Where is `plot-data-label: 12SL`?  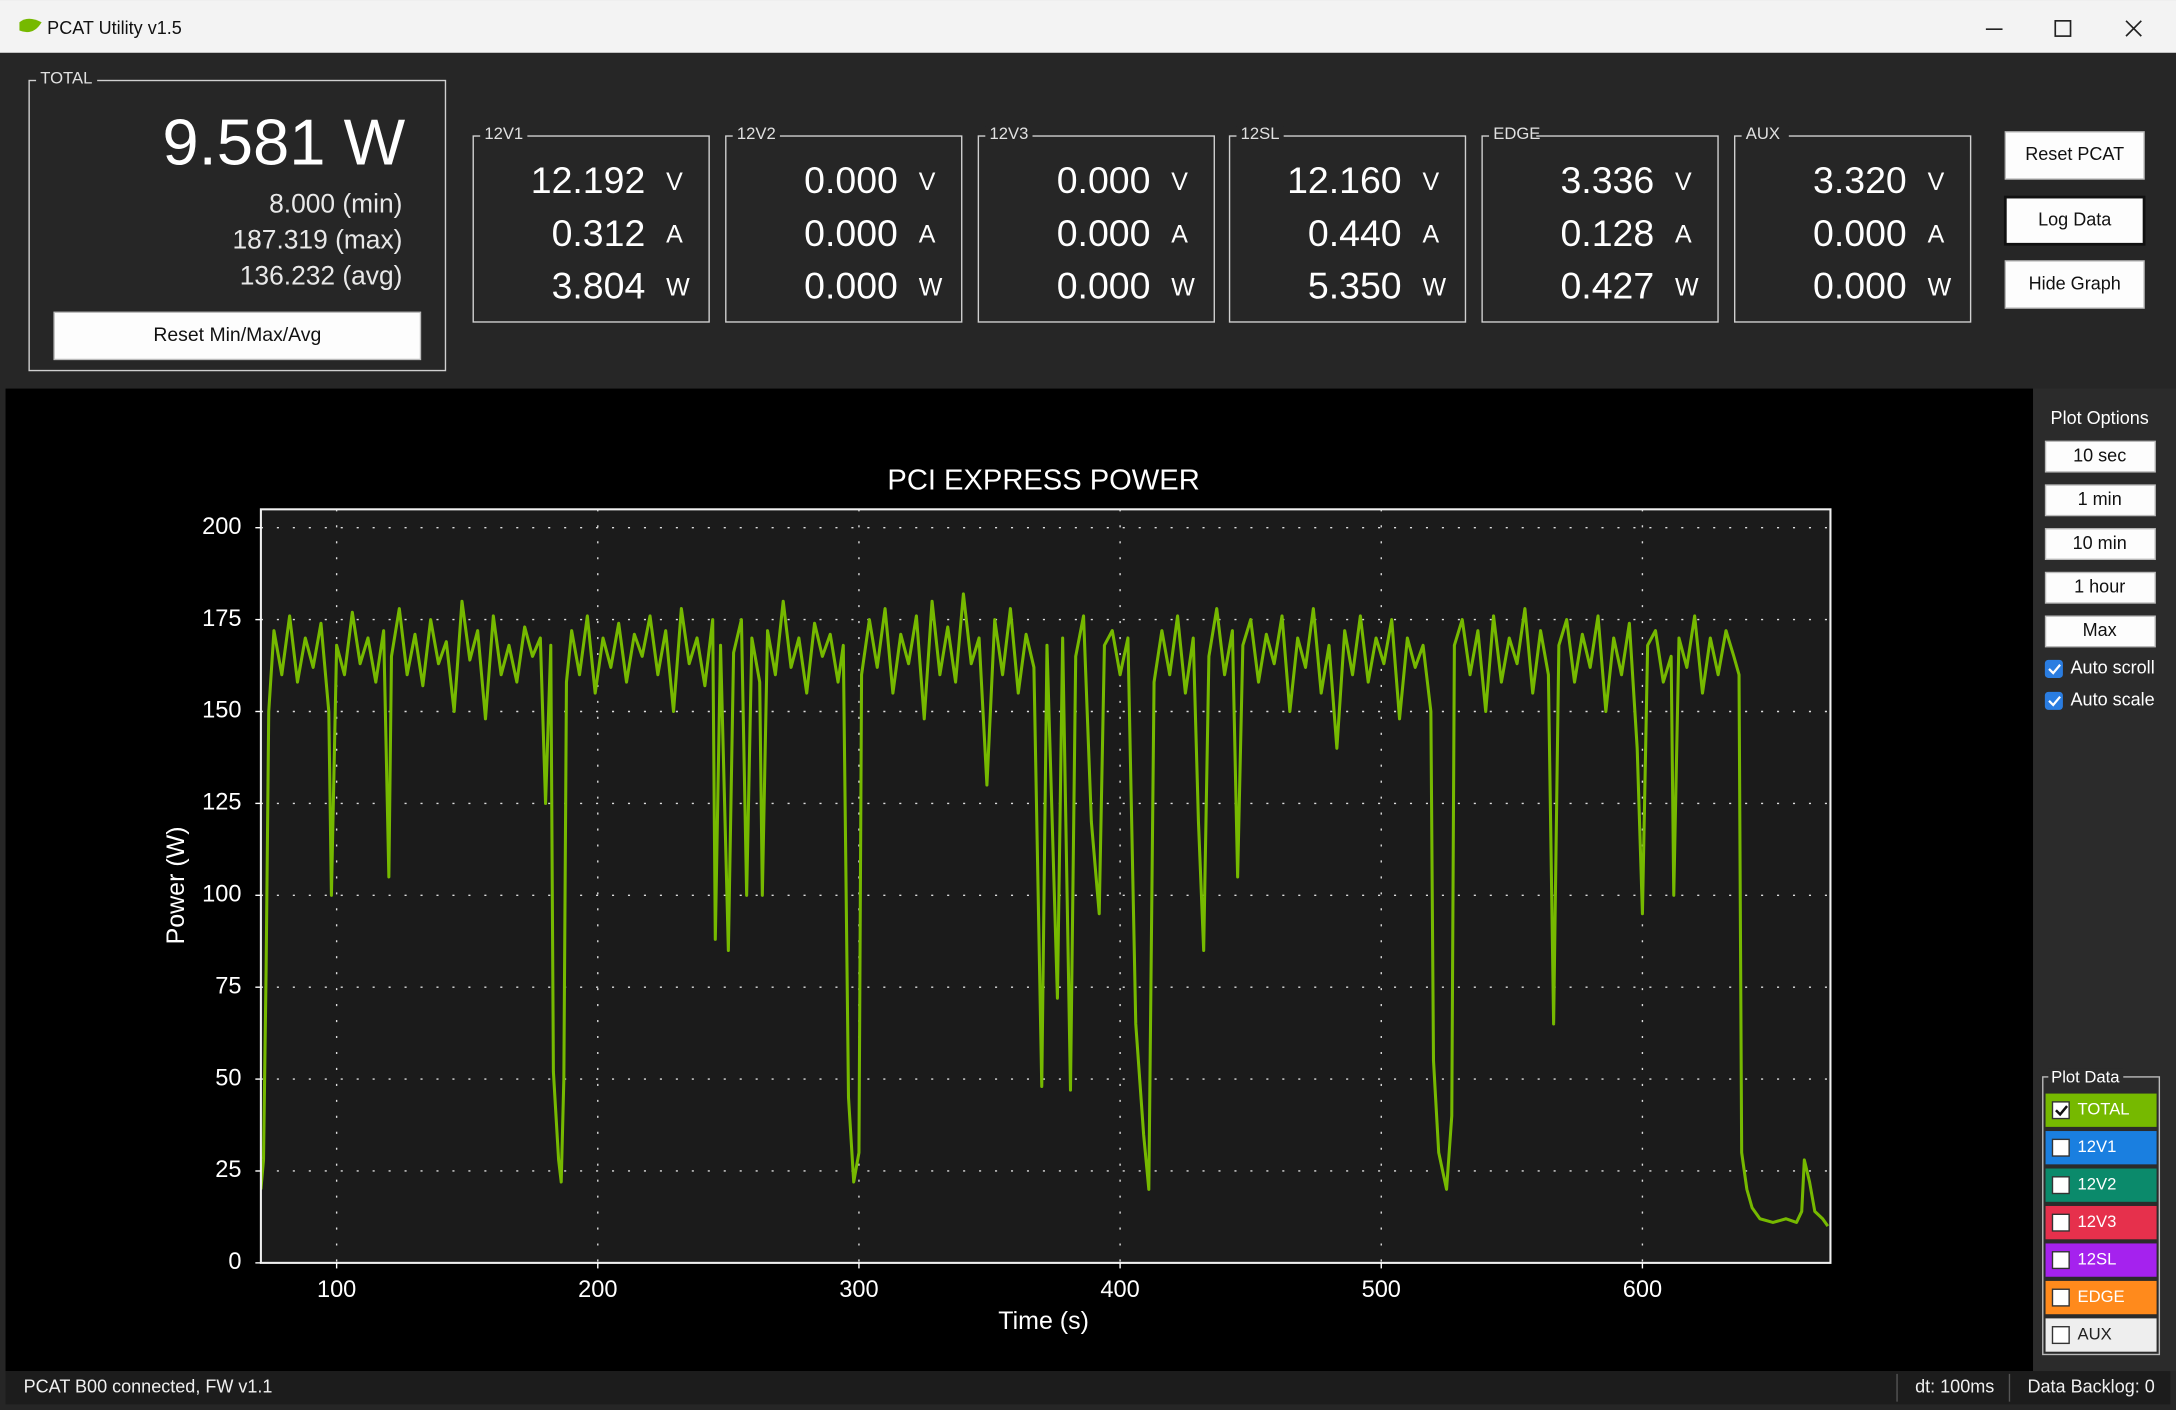 plot-data-label: 12SL is located at coordinates (2096, 1258).